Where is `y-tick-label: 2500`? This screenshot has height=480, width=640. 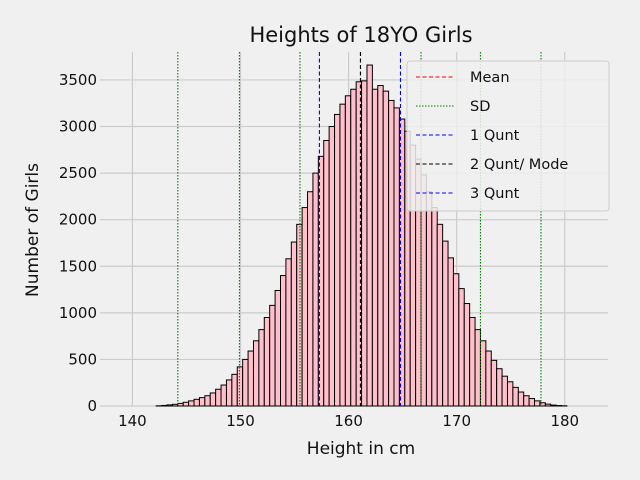
y-tick-label: 2500 is located at coordinates (78, 173).